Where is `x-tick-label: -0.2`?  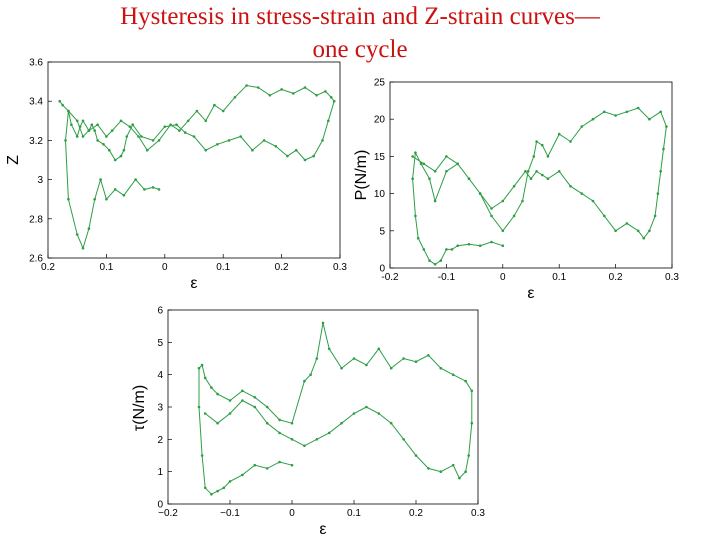 x-tick-label: -0.2 is located at coordinates (390, 277).